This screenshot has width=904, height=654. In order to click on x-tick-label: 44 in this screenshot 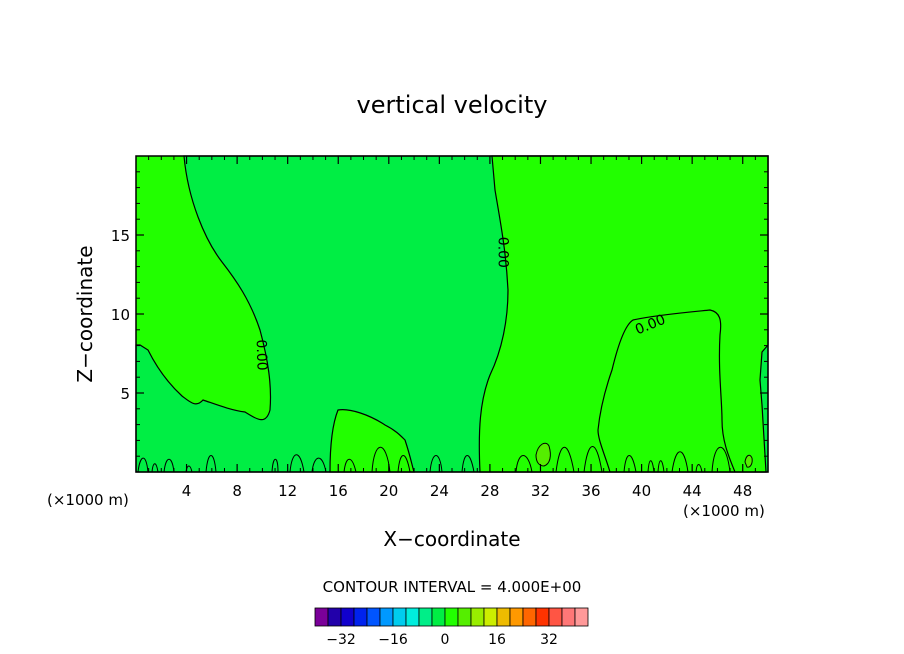, I will do `click(692, 491)`.